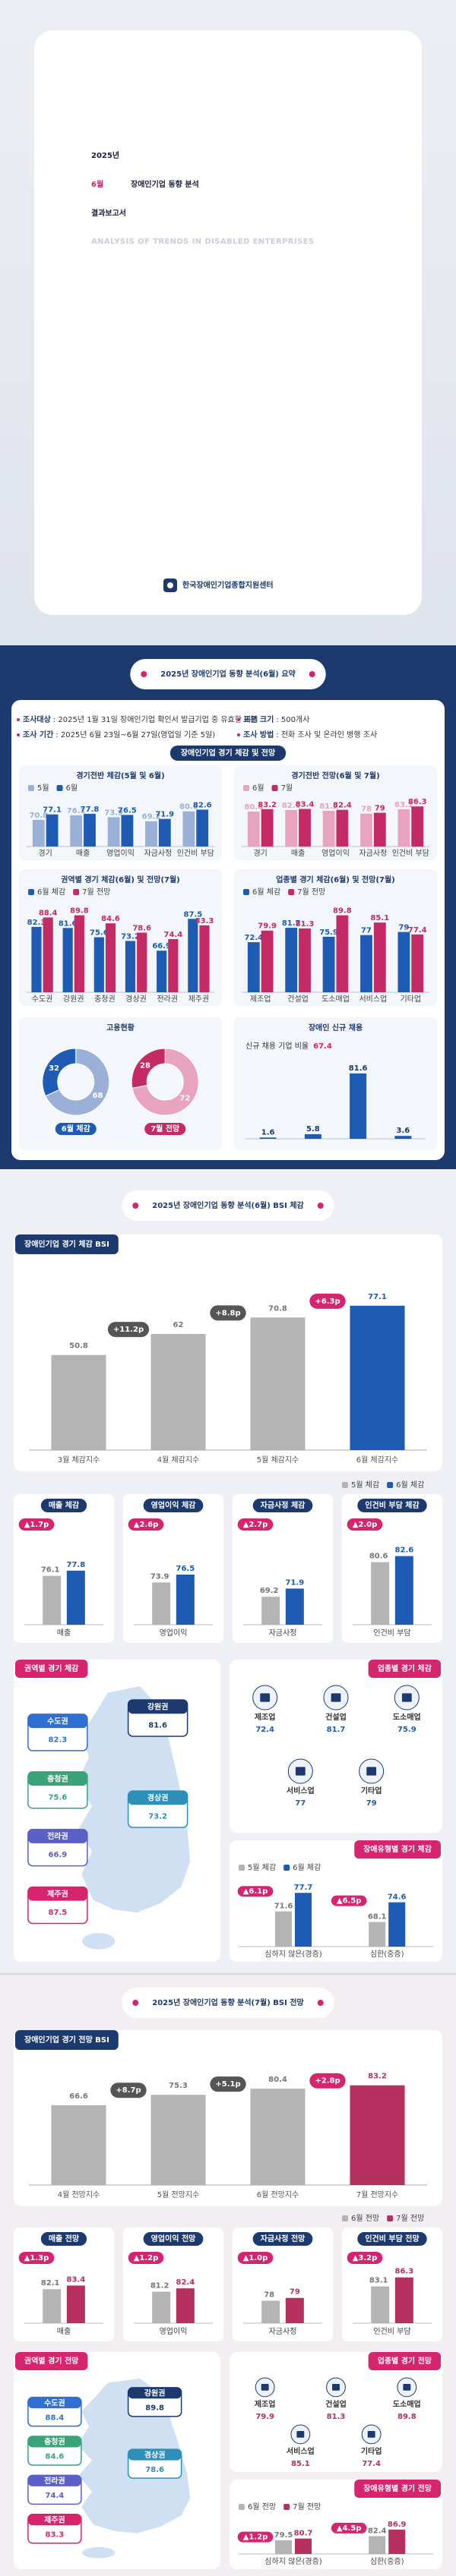 This screenshot has width=456, height=2576. What do you see at coordinates (65, 2238) in the screenshot?
I see `panel-tab: 매출 전망` at bounding box center [65, 2238].